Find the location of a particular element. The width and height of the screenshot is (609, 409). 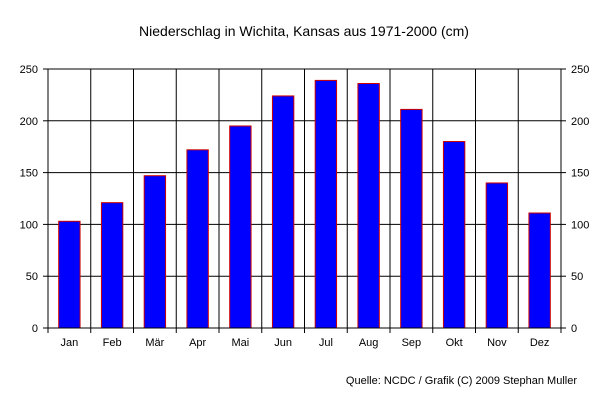

y-tick-label-right: 50 is located at coordinates (577, 277).